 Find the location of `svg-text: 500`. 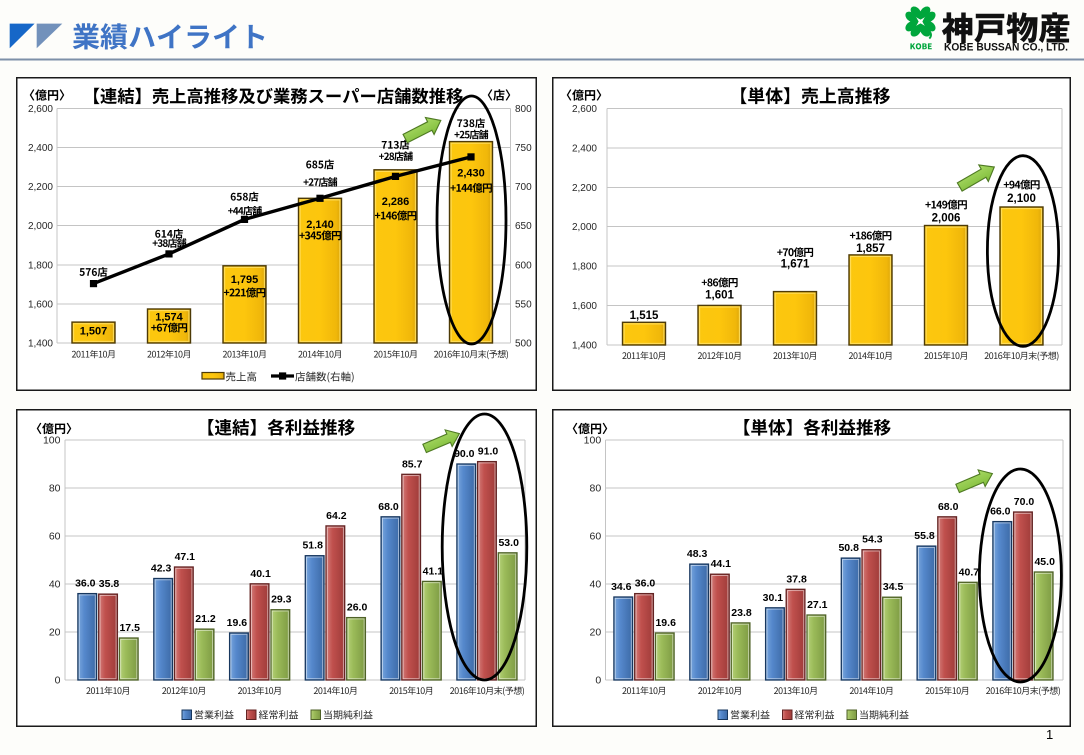

svg-text: 500 is located at coordinates (523, 344).